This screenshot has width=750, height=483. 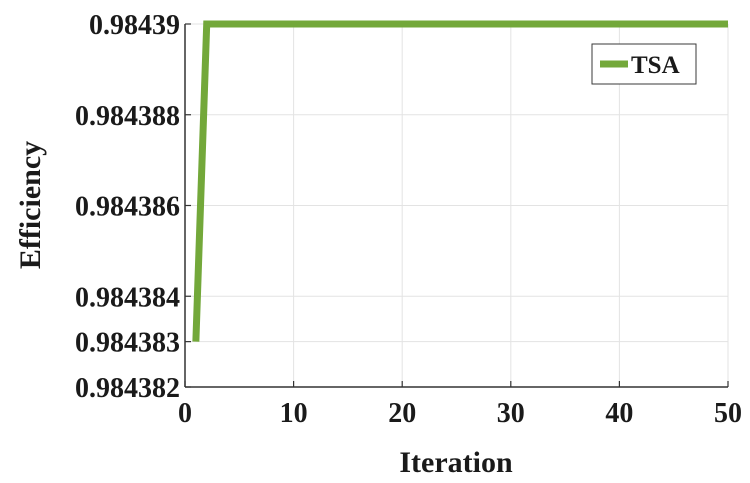 I want to click on y-tick-label: 0.984386, so click(x=127, y=207).